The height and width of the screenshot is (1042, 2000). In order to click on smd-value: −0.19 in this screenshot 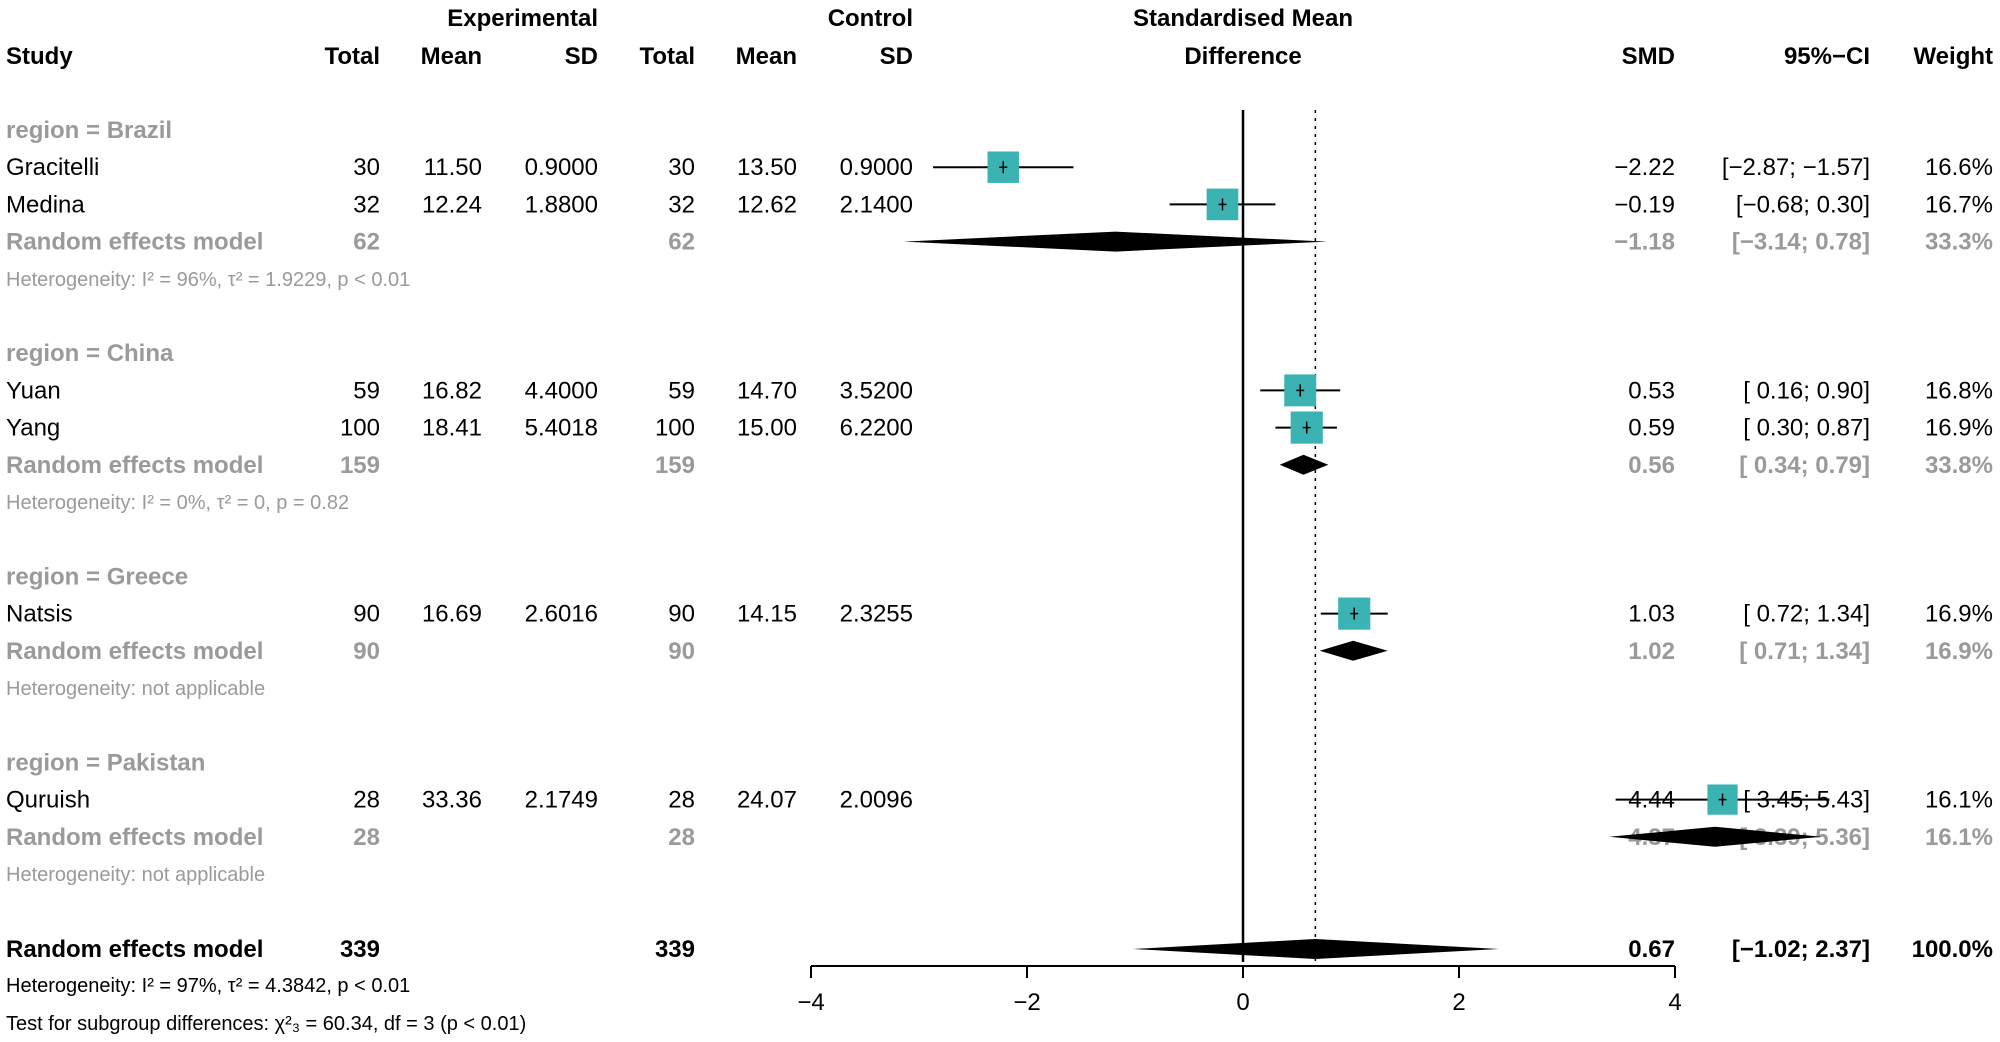, I will do `click(1644, 204)`.